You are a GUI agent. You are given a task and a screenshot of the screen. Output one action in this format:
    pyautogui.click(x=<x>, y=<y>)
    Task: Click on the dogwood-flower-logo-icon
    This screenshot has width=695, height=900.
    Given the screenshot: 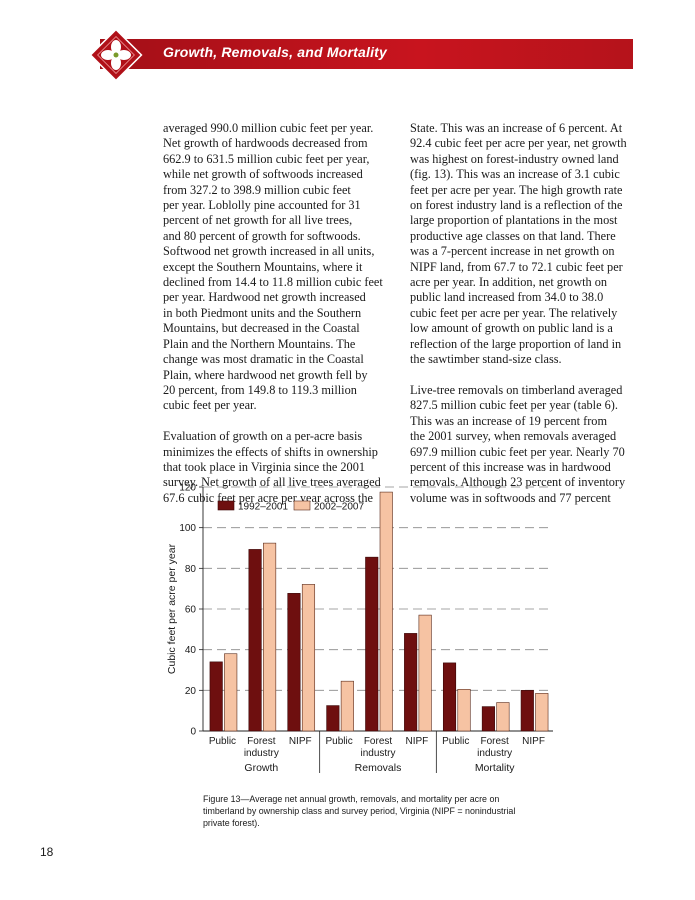 What is the action you would take?
    pyautogui.click(x=116, y=55)
    